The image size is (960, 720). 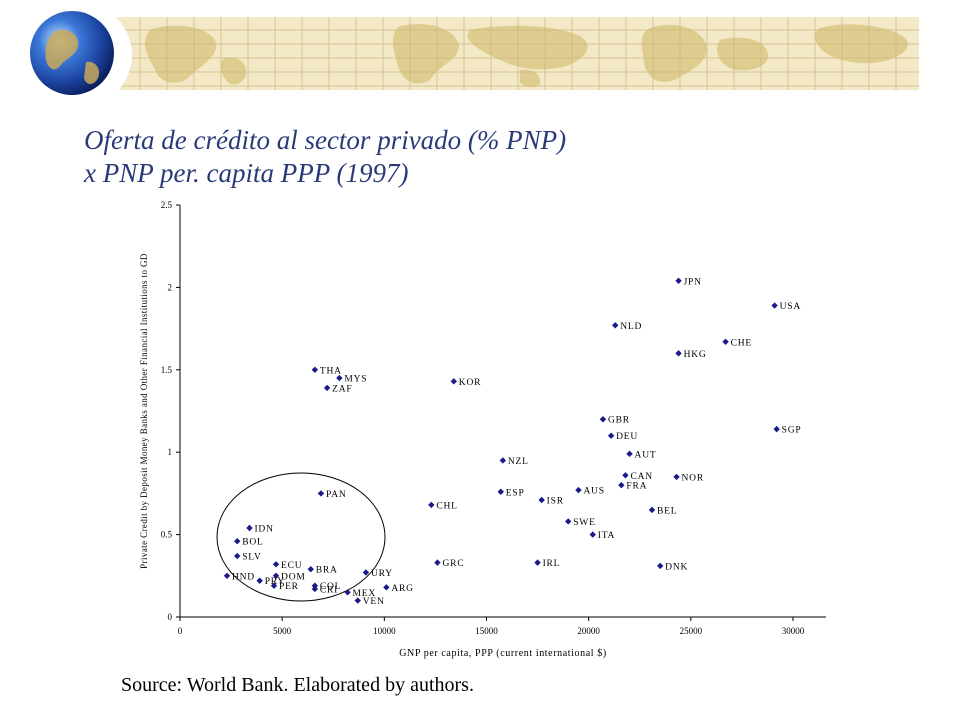 What do you see at coordinates (331, 371) in the screenshot?
I see `point-label-tha: THA` at bounding box center [331, 371].